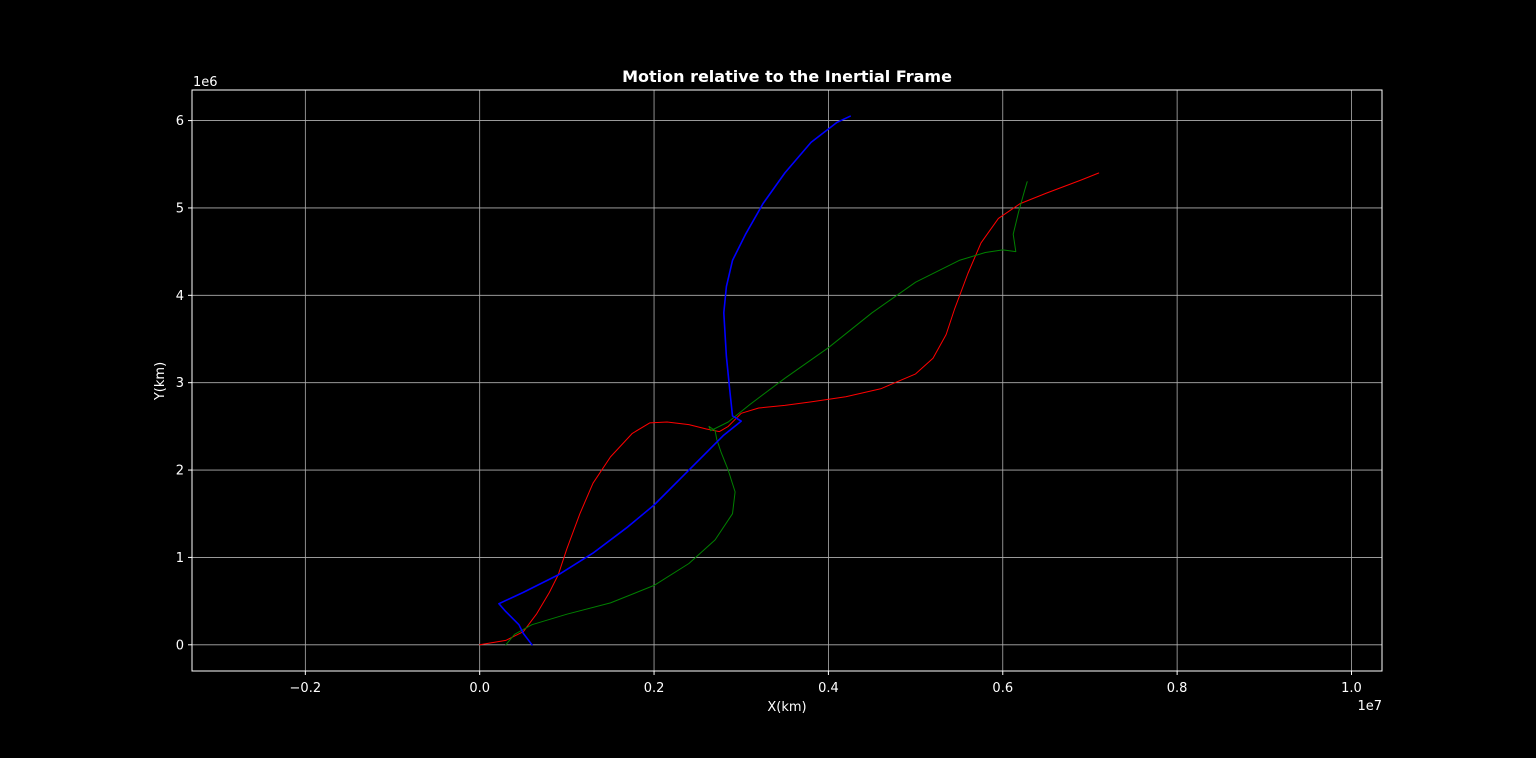 The height and width of the screenshot is (758, 1536). I want to click on y-tick-label: 1, so click(180, 558).